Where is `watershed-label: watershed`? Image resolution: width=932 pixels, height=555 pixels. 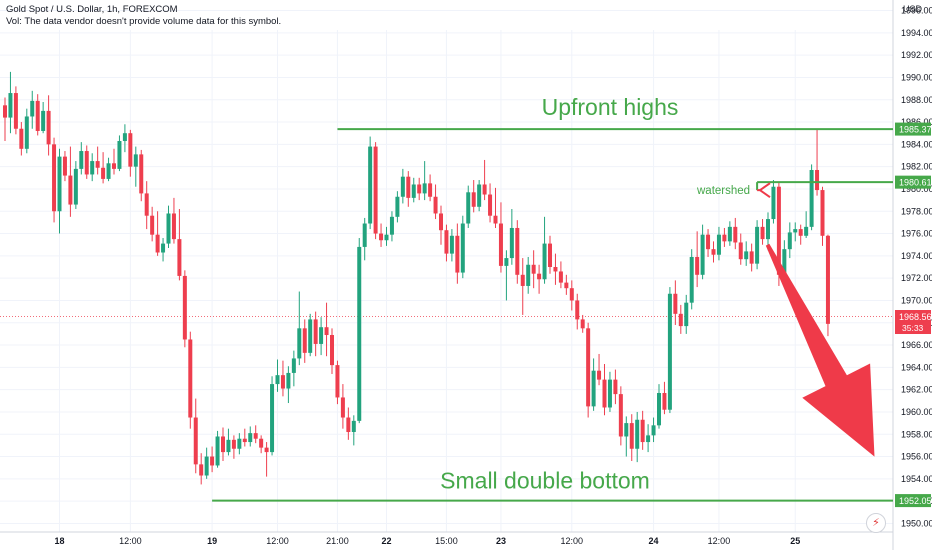
watershed-label: watershed is located at coordinates (723, 191).